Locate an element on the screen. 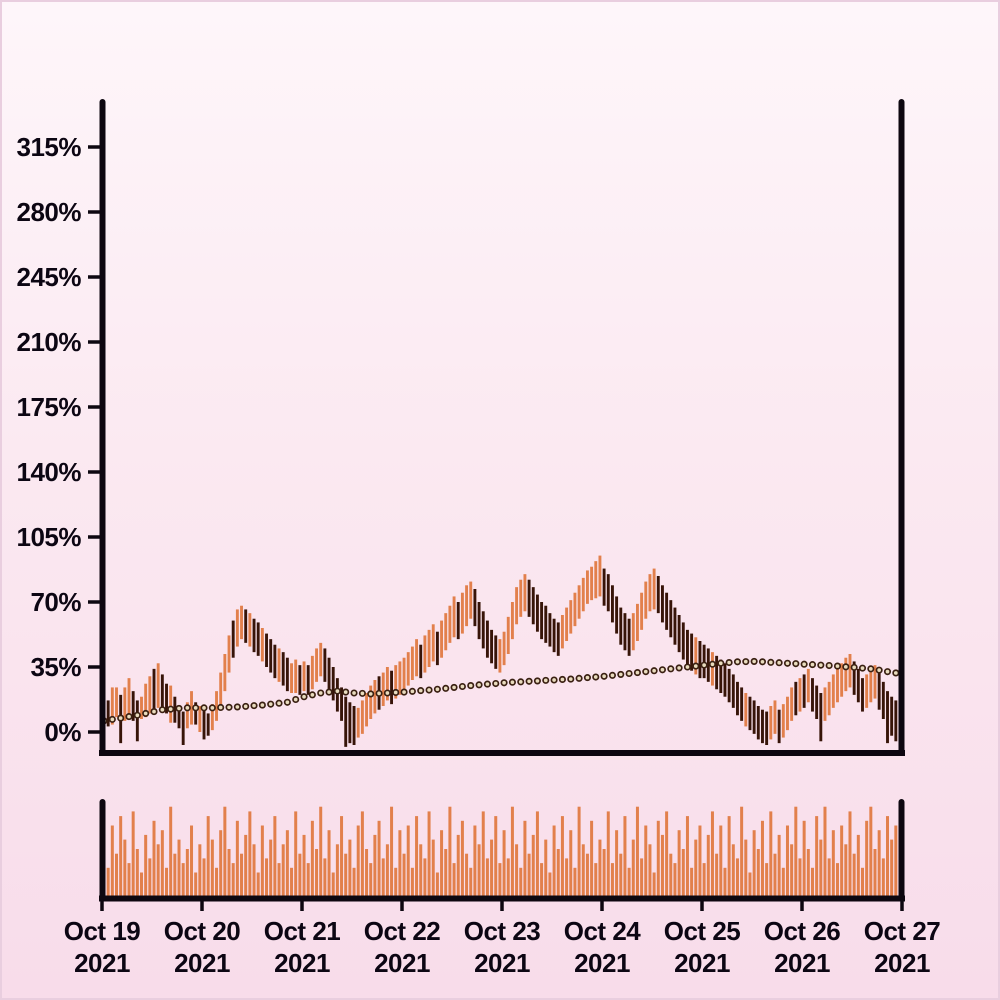 Image resolution: width=1000 pixels, height=1000 pixels. y-tick-label: 210% is located at coordinates (49, 342).